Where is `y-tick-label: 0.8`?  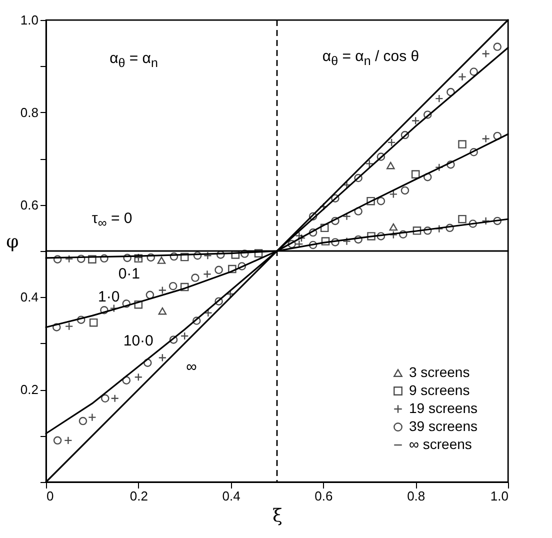
y-tick-label: 0.8 is located at coordinates (29, 112).